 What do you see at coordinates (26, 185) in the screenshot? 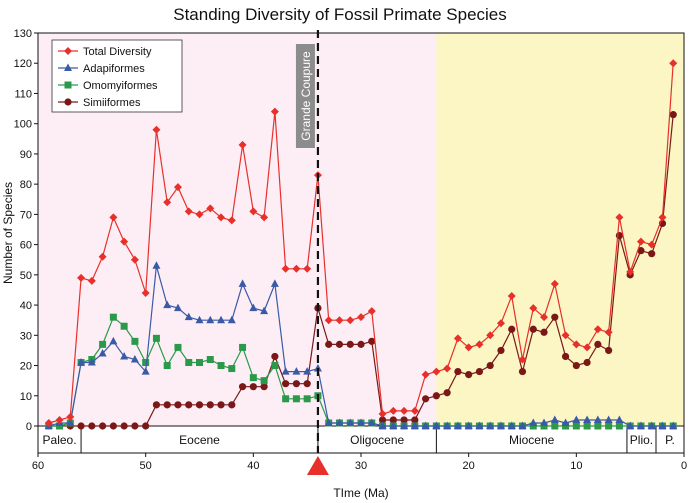
I see `y-tick-label: 80` at bounding box center [26, 185].